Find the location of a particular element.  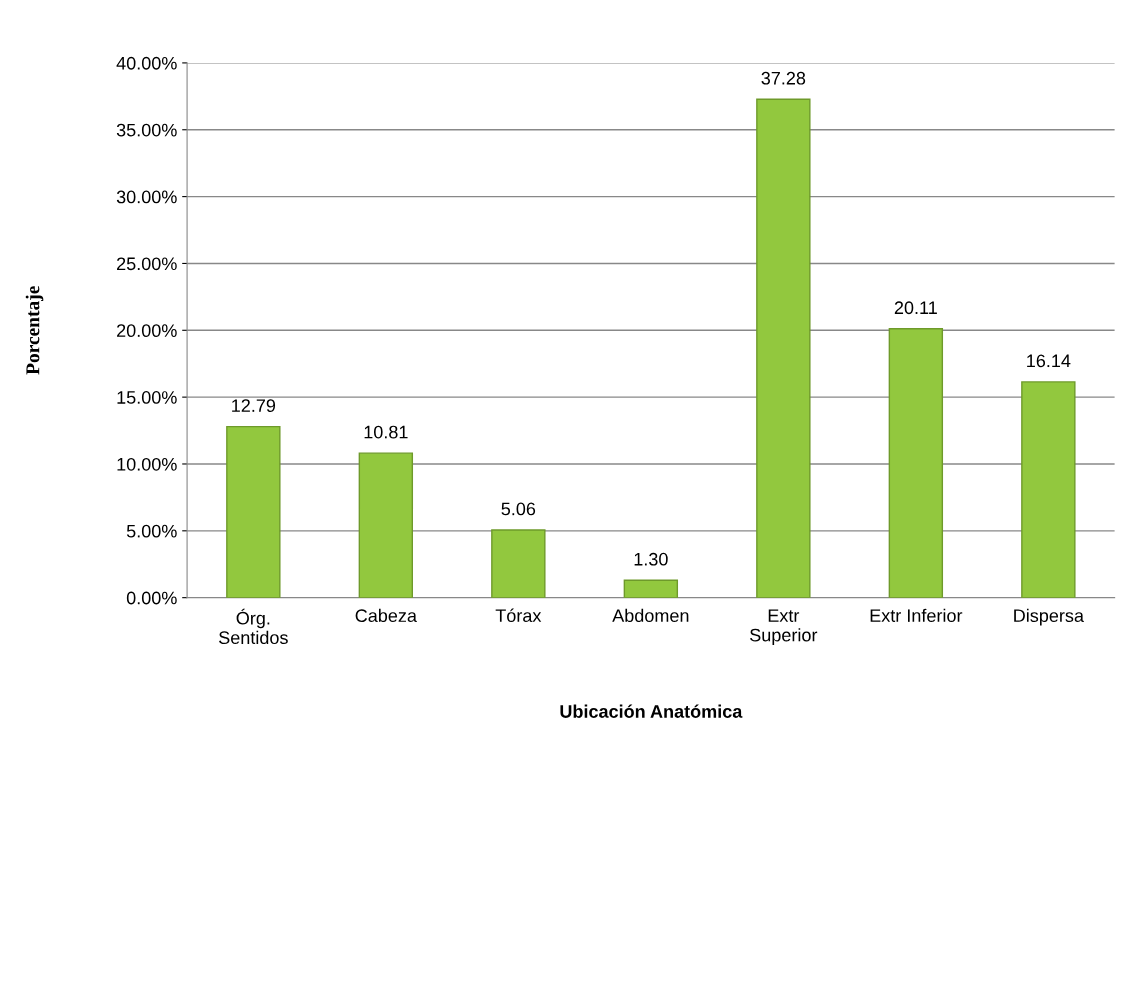

data-label: 12.79 is located at coordinates (254, 405).